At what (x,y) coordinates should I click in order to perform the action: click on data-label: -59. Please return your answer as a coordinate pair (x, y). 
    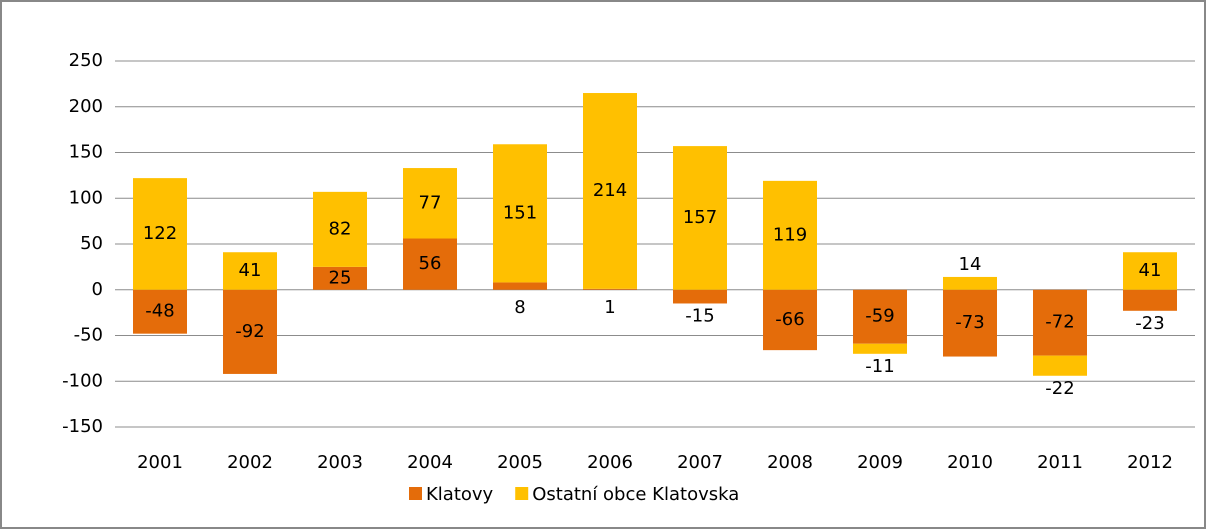
    Looking at the image, I should click on (879, 316).